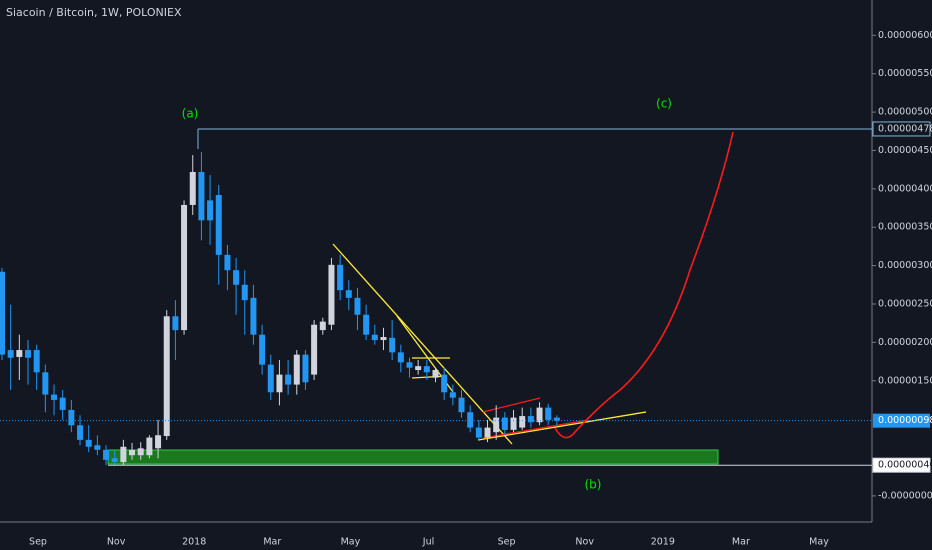 This screenshot has height=550, width=932. What do you see at coordinates (664, 104) in the screenshot?
I see `annotation: (c)` at bounding box center [664, 104].